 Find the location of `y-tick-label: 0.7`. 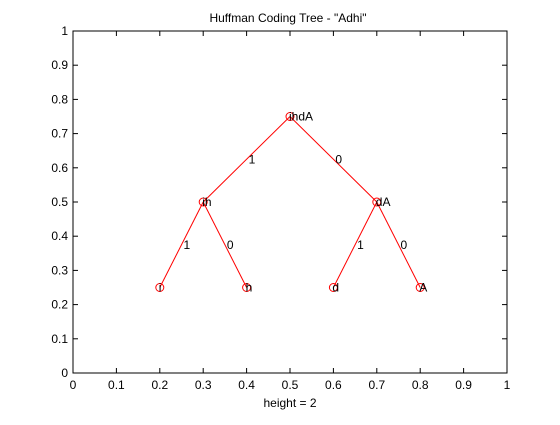

y-tick-label: 0.7 is located at coordinates (59, 134).